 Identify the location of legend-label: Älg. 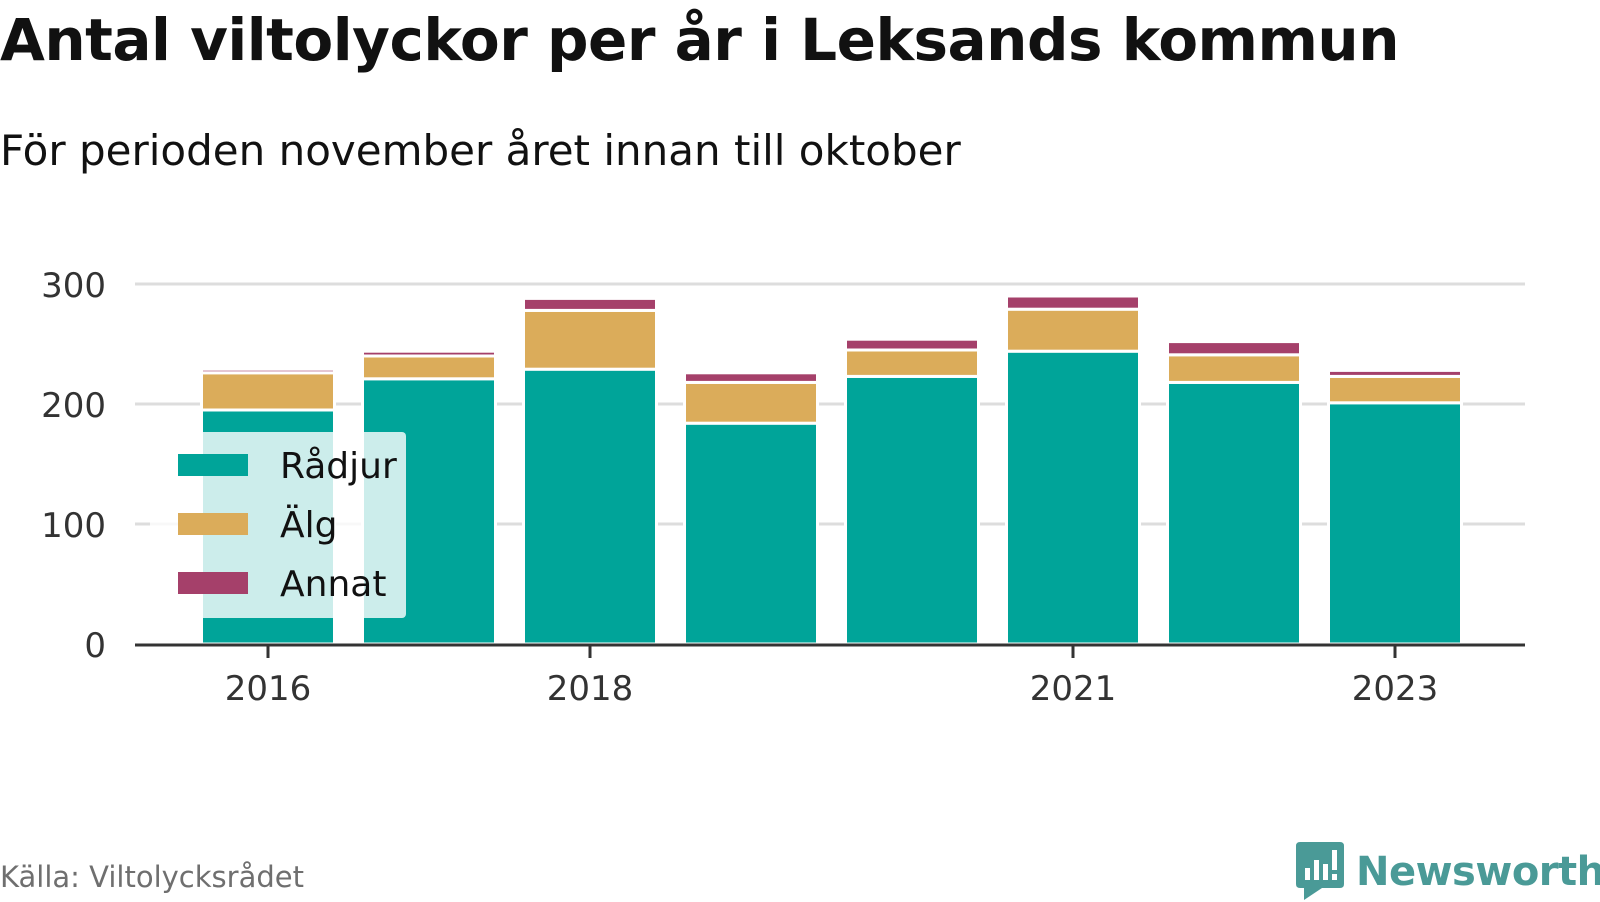
(308, 525).